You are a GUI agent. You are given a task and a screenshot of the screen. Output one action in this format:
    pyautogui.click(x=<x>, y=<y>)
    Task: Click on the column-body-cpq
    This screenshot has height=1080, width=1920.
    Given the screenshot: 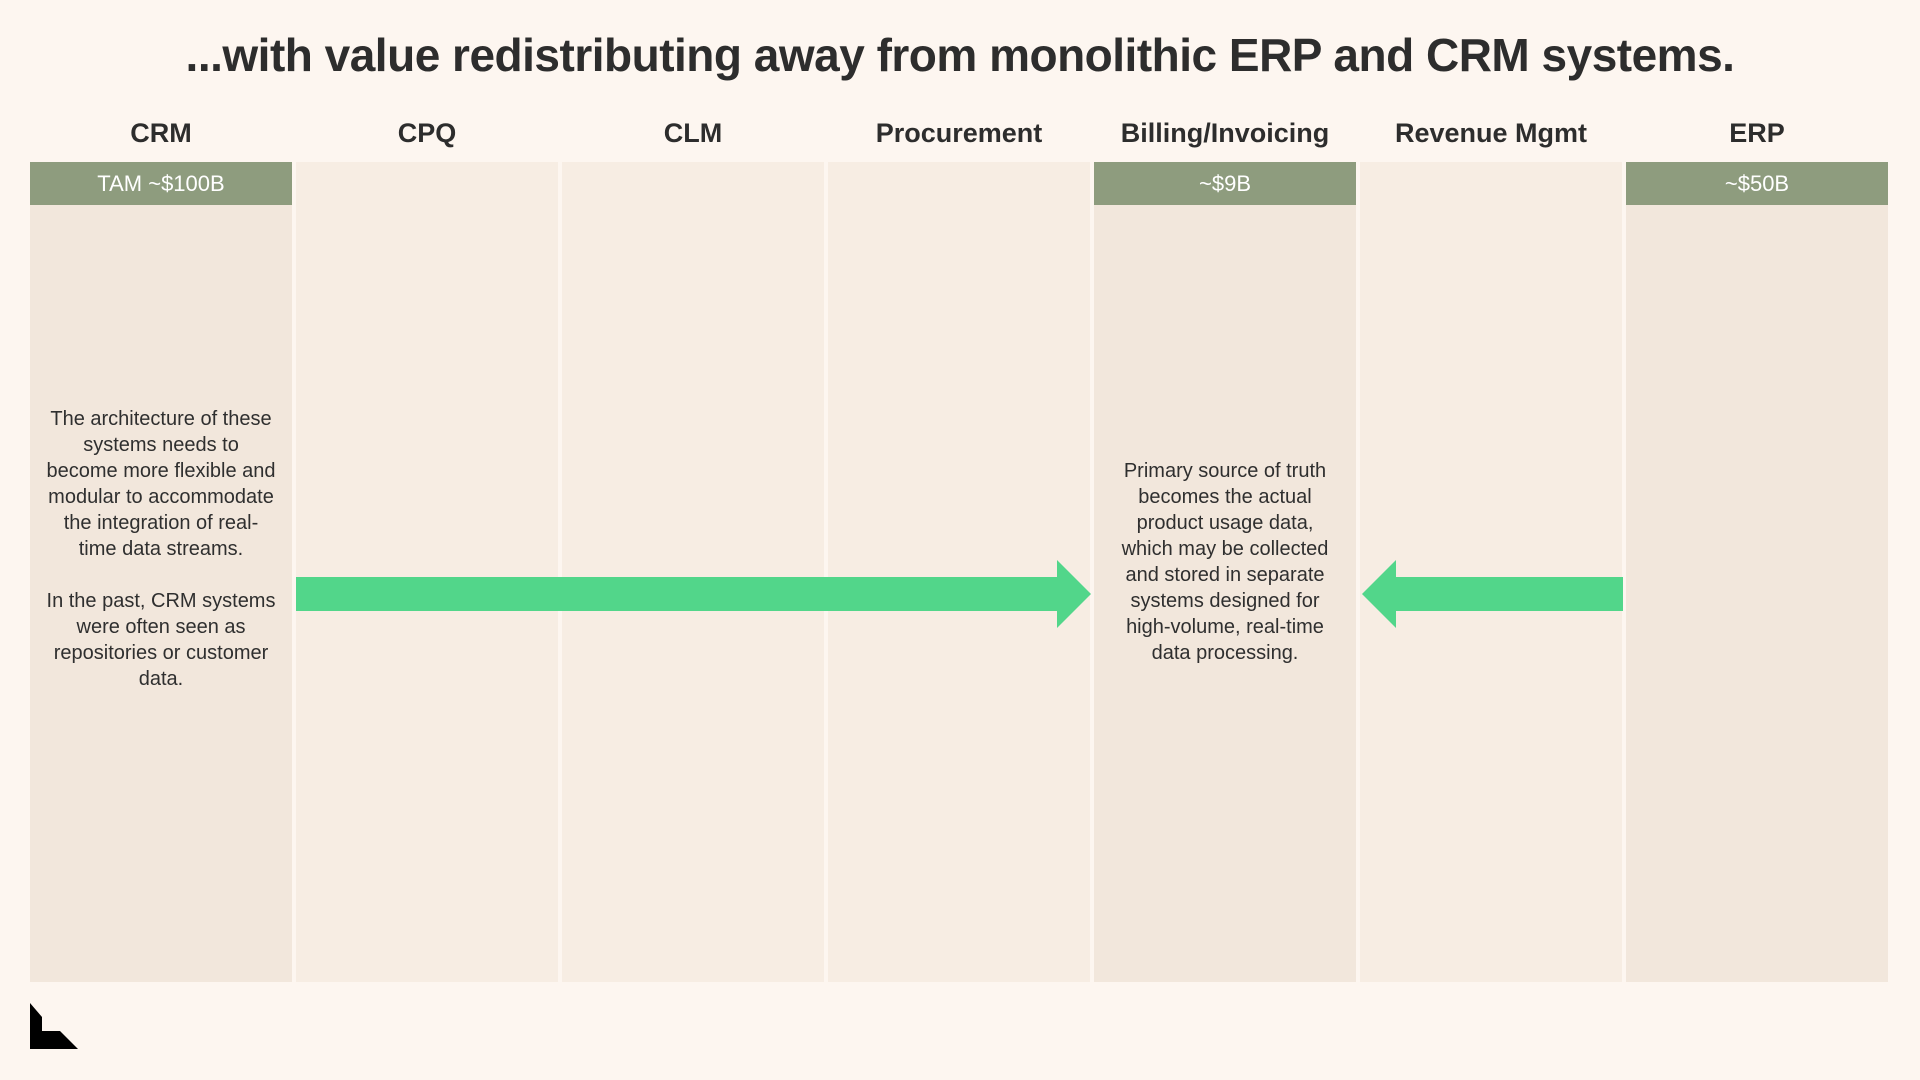 What is the action you would take?
    pyautogui.click(x=427, y=572)
    